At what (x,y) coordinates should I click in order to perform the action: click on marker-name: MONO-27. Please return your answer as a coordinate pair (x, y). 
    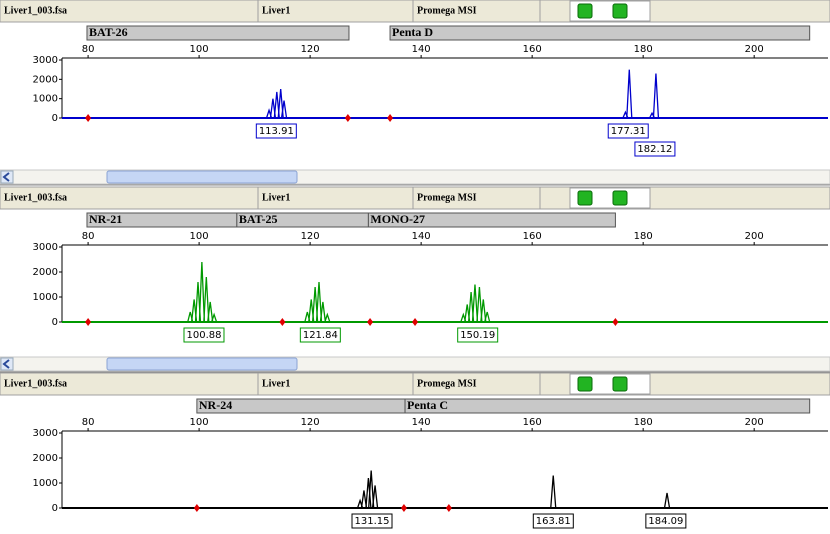
    Looking at the image, I should click on (397, 219).